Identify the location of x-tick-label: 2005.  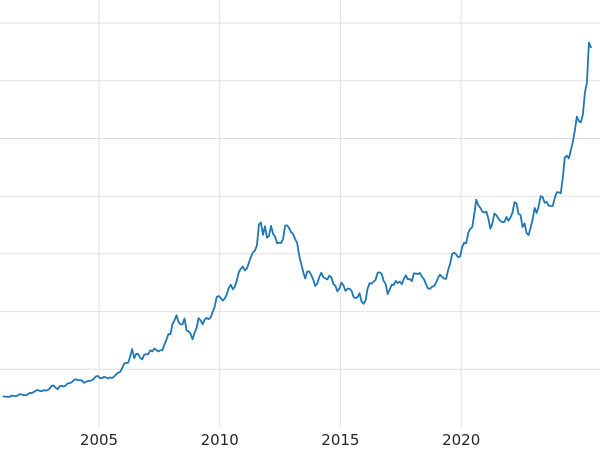
(99, 440).